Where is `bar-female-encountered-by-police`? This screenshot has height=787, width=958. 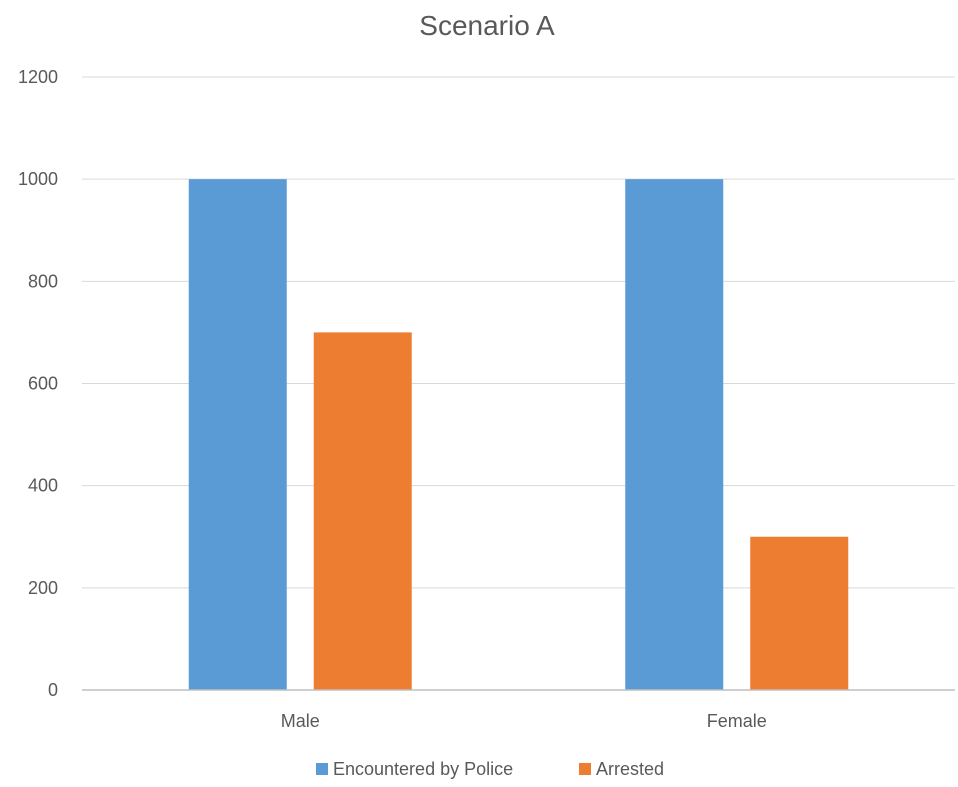
bar-female-encountered-by-police is located at coordinates (674, 434).